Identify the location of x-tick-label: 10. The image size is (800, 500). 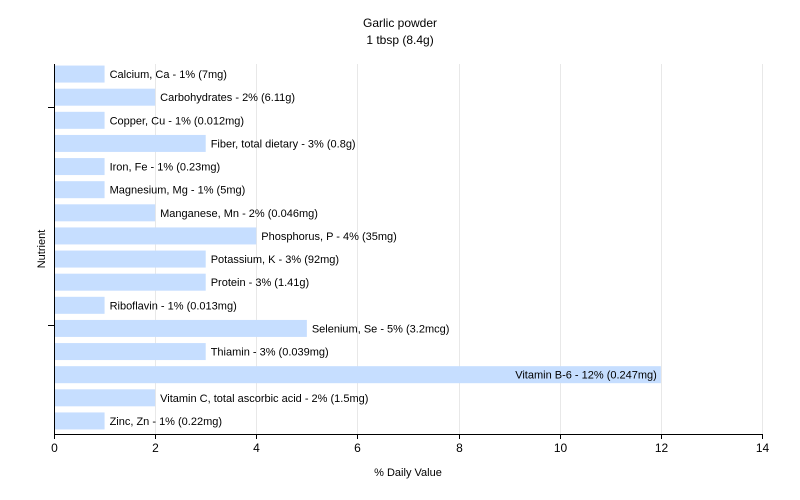
(561, 448).